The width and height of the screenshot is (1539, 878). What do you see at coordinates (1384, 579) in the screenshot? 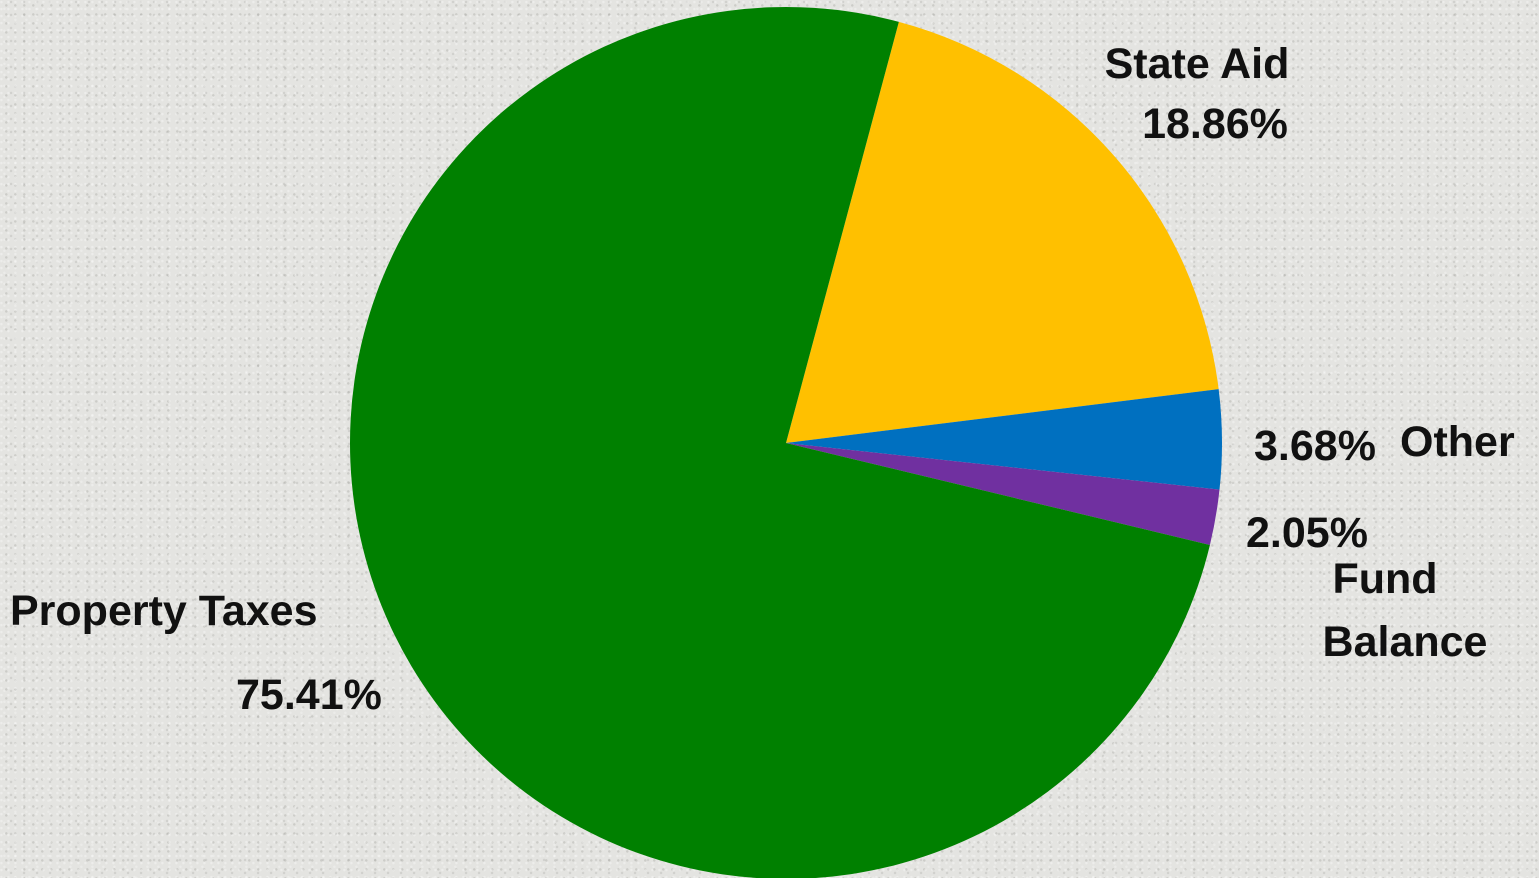
I see `slice-label-fund-balance-line-1: Fund` at bounding box center [1384, 579].